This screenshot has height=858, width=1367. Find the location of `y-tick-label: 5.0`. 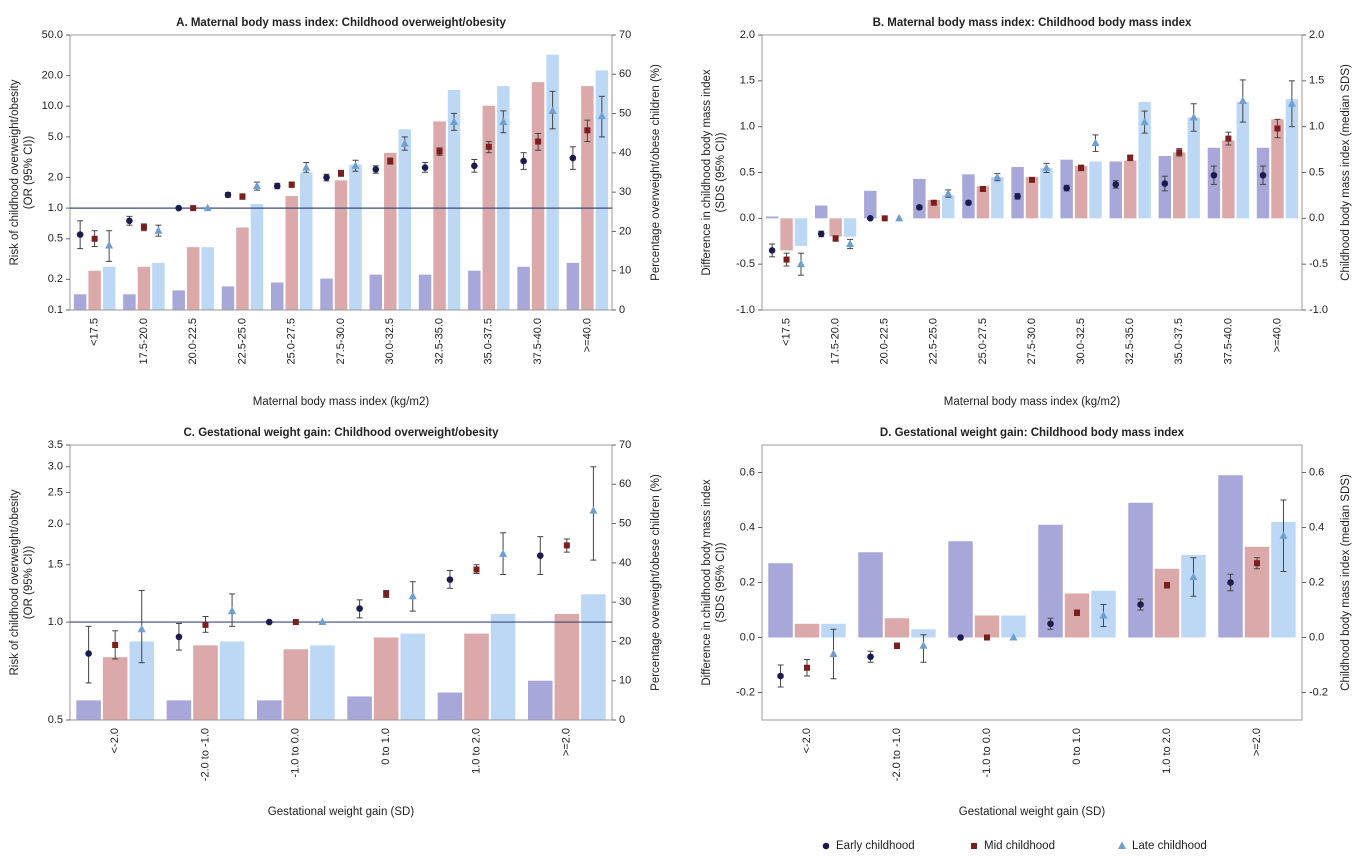

y-tick-label: 5.0 is located at coordinates (55, 137).